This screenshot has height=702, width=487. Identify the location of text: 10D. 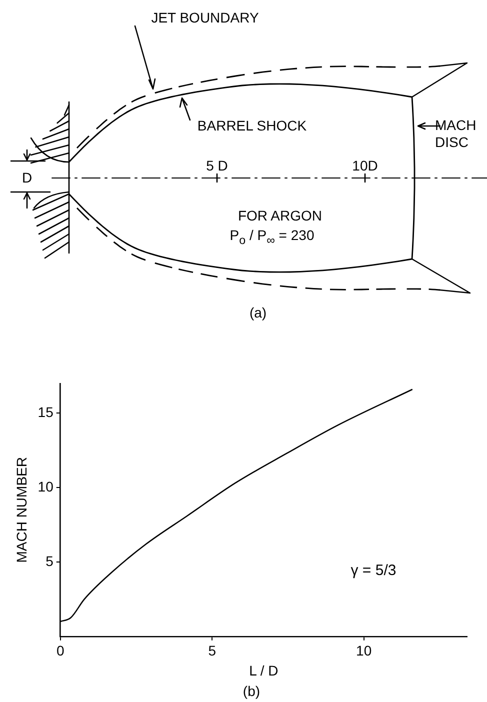
(365, 166).